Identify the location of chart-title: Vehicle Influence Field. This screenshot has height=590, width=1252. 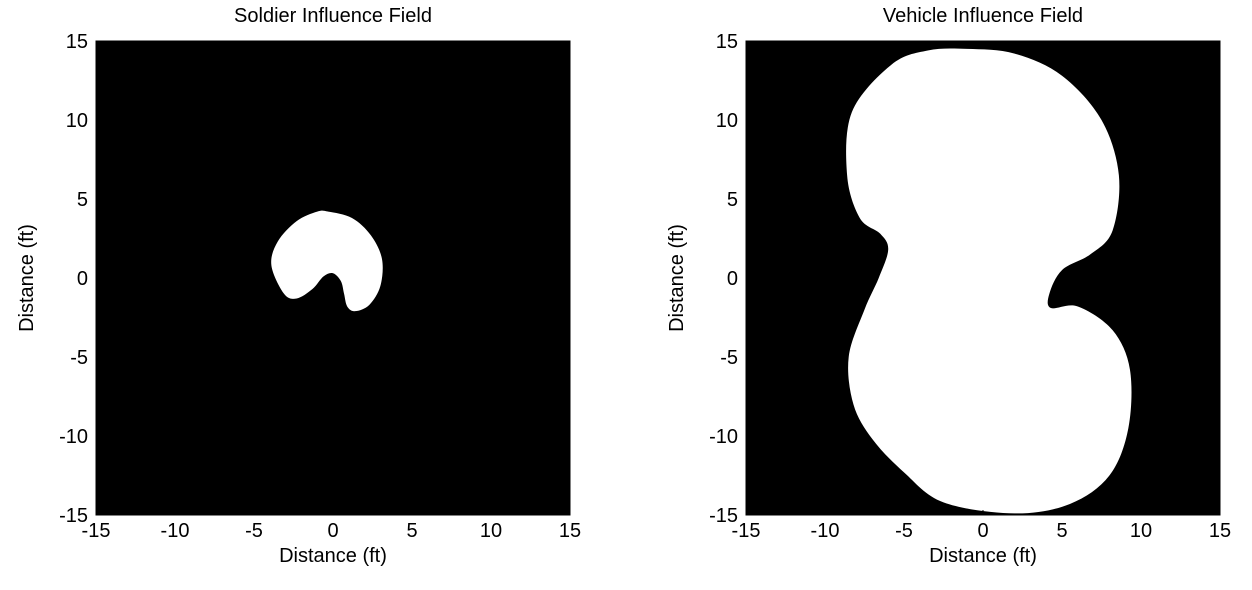
(983, 16).